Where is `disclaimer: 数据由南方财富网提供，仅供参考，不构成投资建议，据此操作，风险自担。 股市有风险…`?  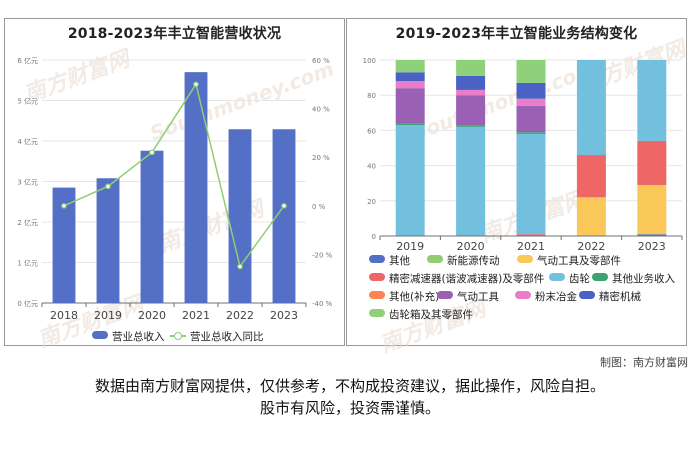 disclaimer: 数据由南方财富网提供，仅供参考，不构成投资建议，据此操作，风险自担。 股市有风险… is located at coordinates (350, 397).